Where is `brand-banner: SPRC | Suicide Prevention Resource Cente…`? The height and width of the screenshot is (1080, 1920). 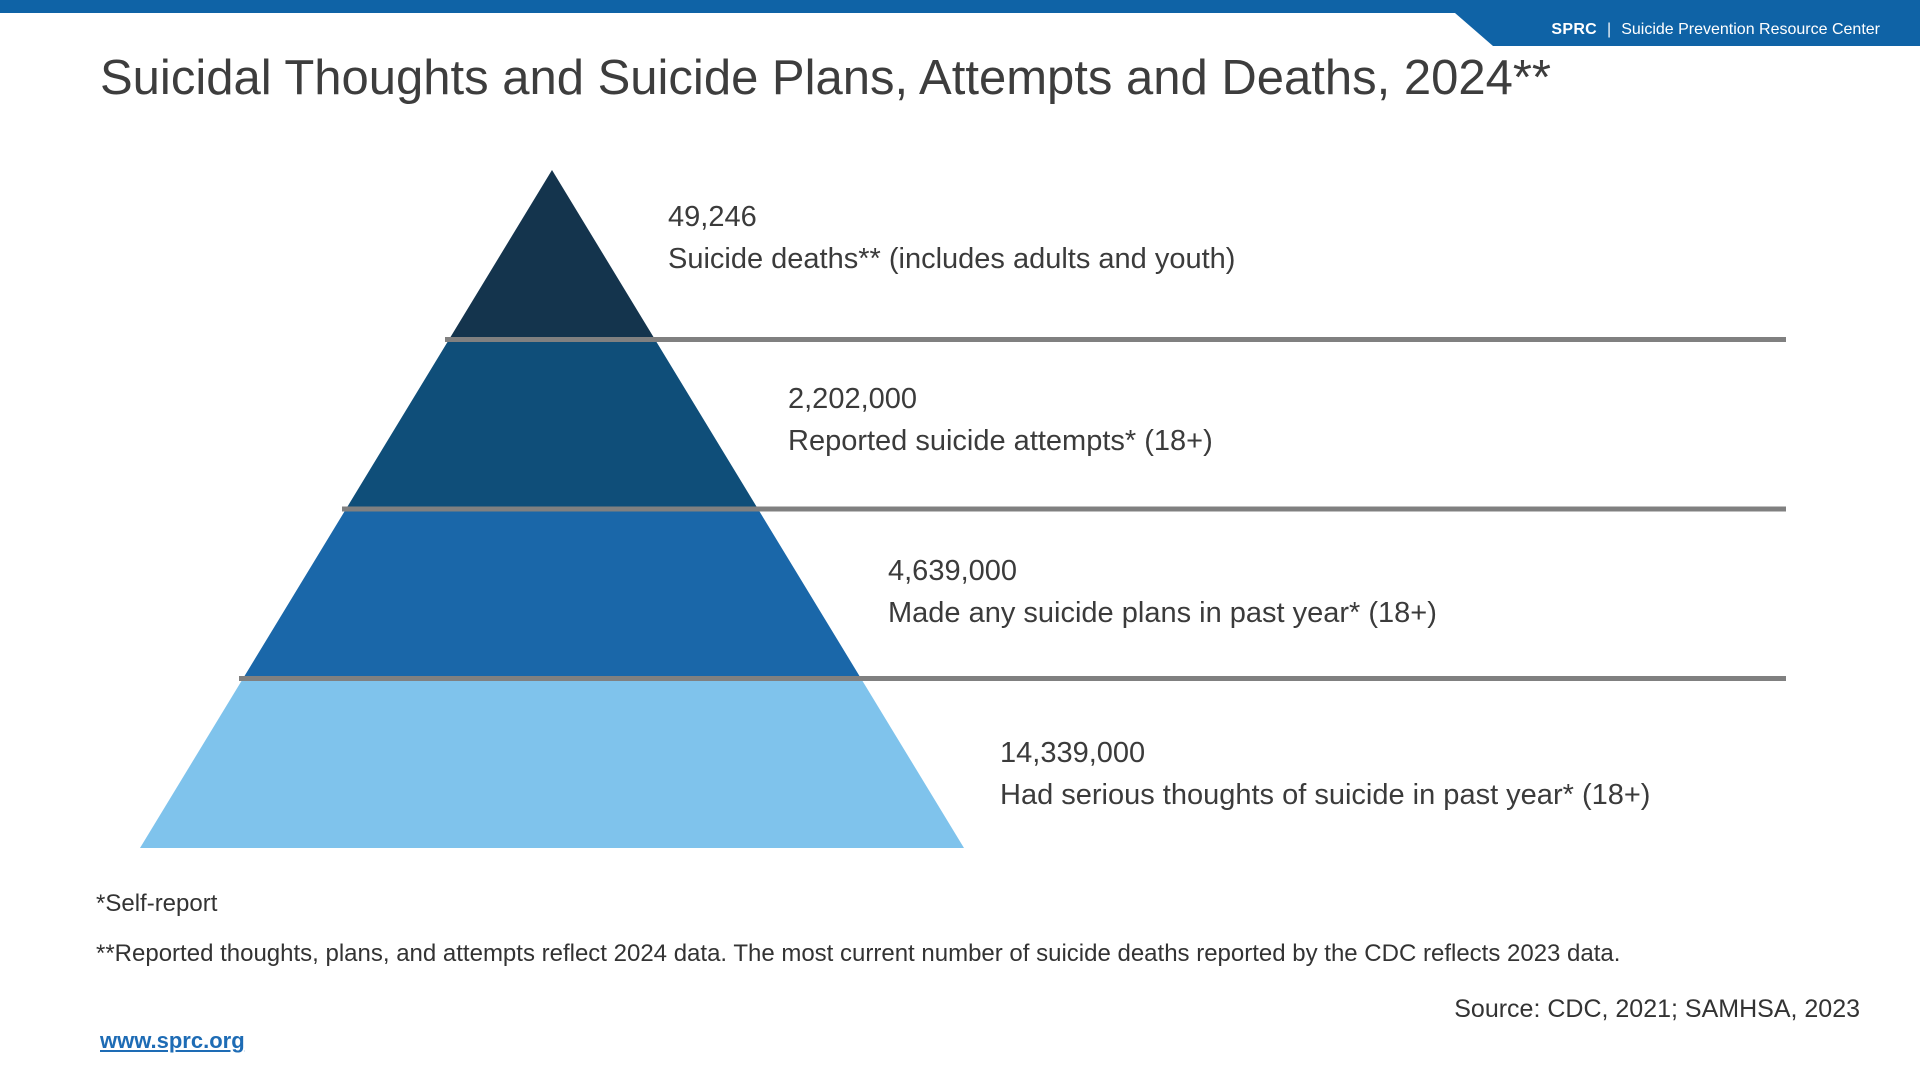 brand-banner: SPRC | Suicide Prevention Resource Cente… is located at coordinates (1687, 29).